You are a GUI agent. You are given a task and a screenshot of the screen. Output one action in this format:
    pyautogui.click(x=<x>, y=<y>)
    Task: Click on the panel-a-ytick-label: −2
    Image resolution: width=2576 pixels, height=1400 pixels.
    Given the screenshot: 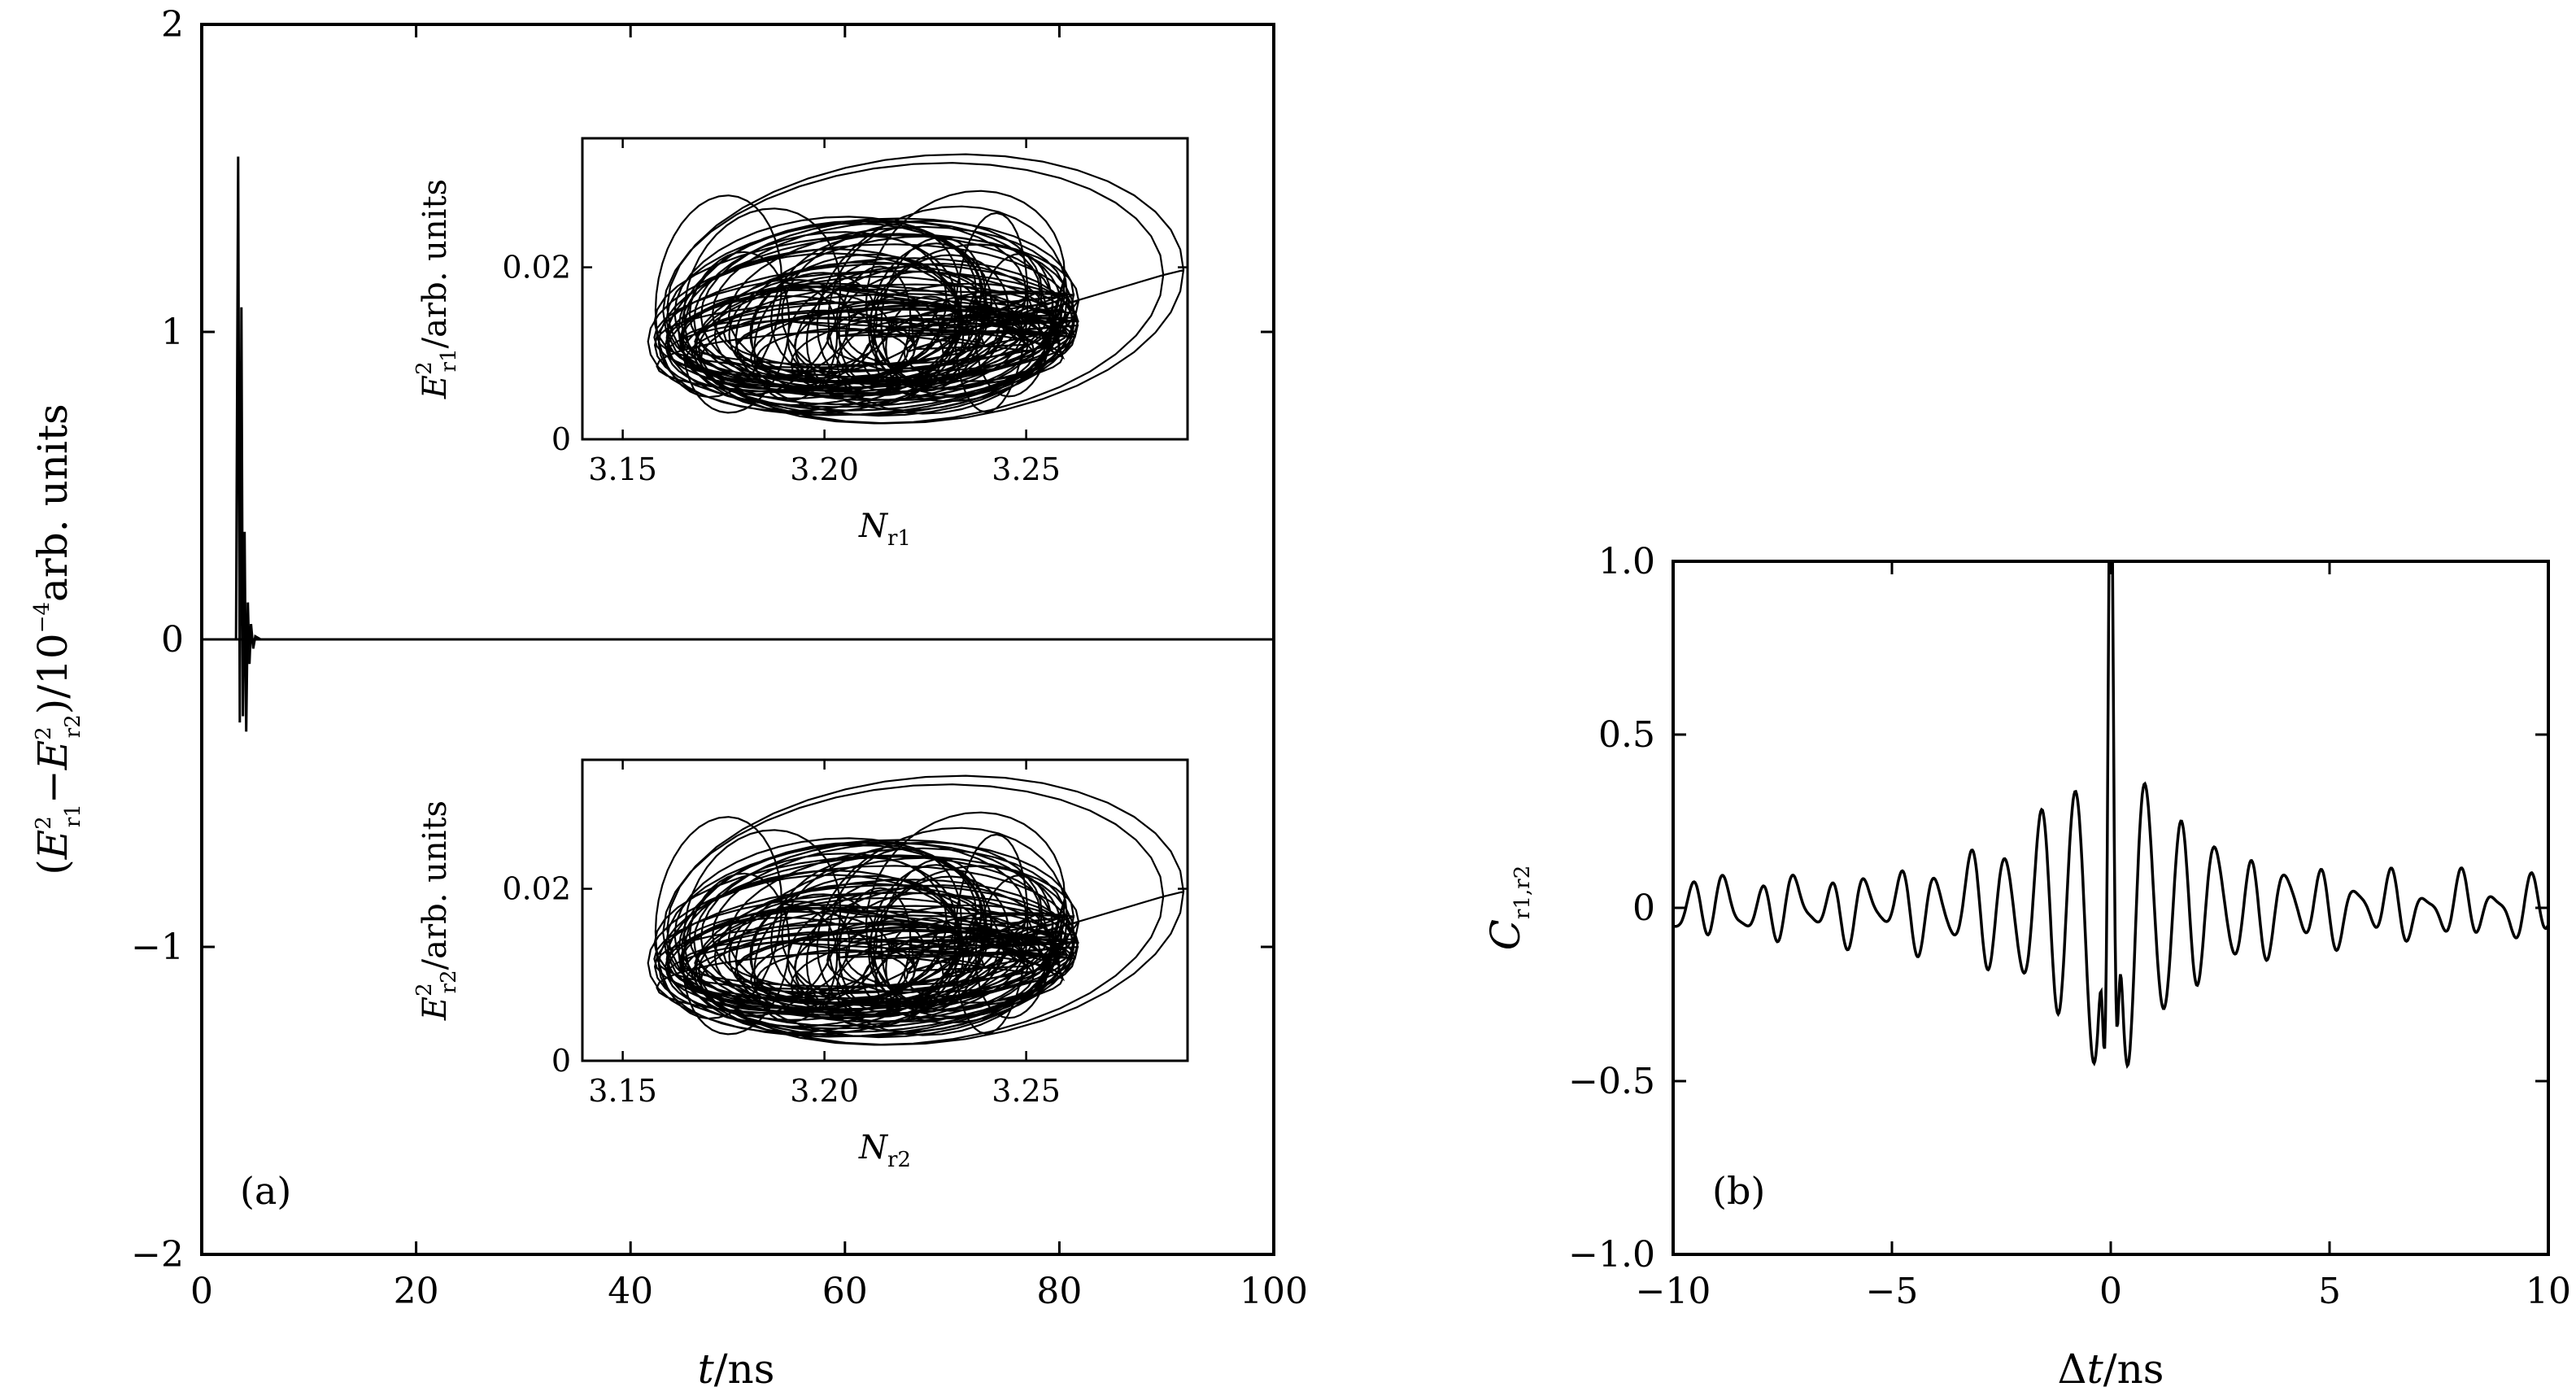 What is the action you would take?
    pyautogui.click(x=157, y=1255)
    